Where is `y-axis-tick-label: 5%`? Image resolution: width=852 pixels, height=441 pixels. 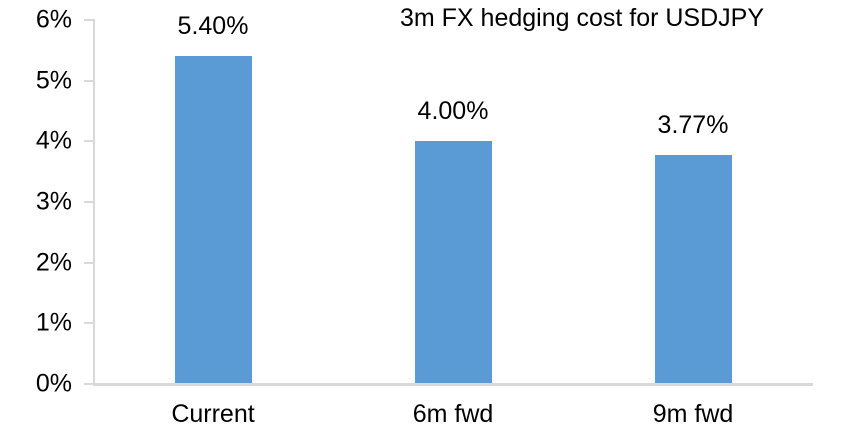
y-axis-tick-label: 5% is located at coordinates (53, 80).